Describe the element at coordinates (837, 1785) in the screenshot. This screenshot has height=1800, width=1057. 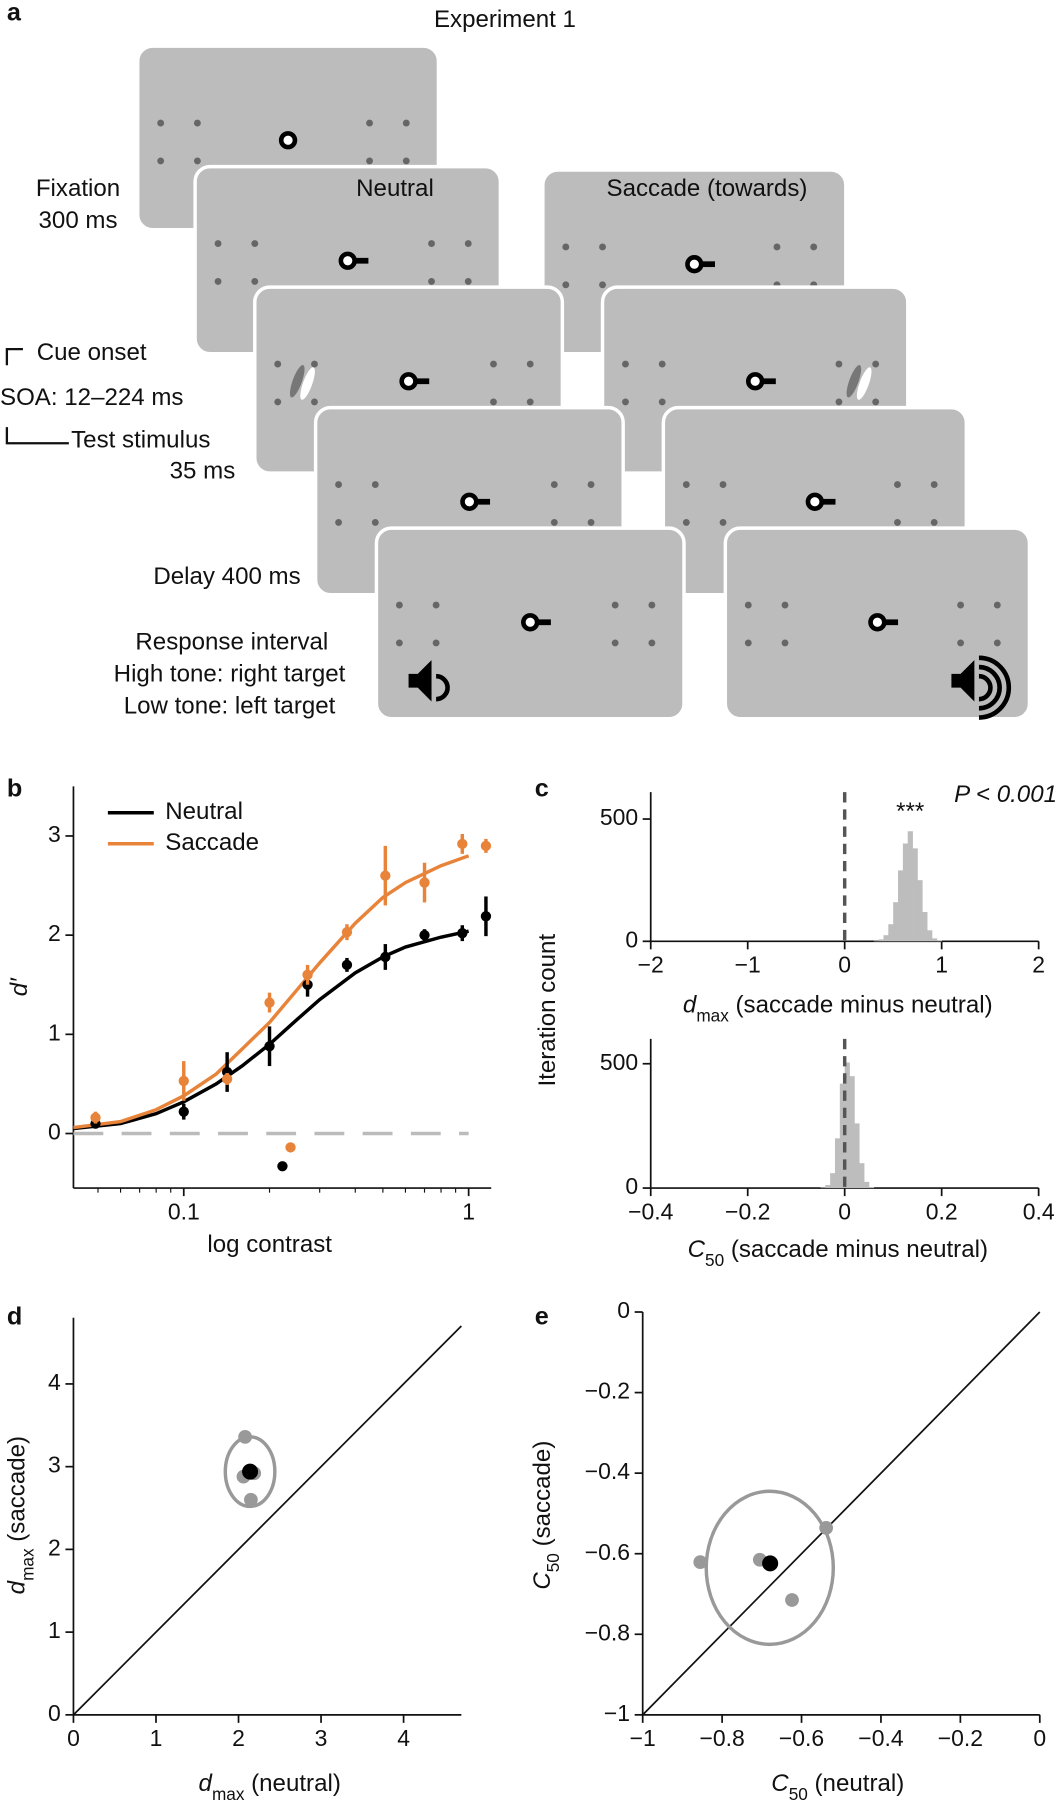
I see `x-axis-label: C50 (neutral)` at that location.